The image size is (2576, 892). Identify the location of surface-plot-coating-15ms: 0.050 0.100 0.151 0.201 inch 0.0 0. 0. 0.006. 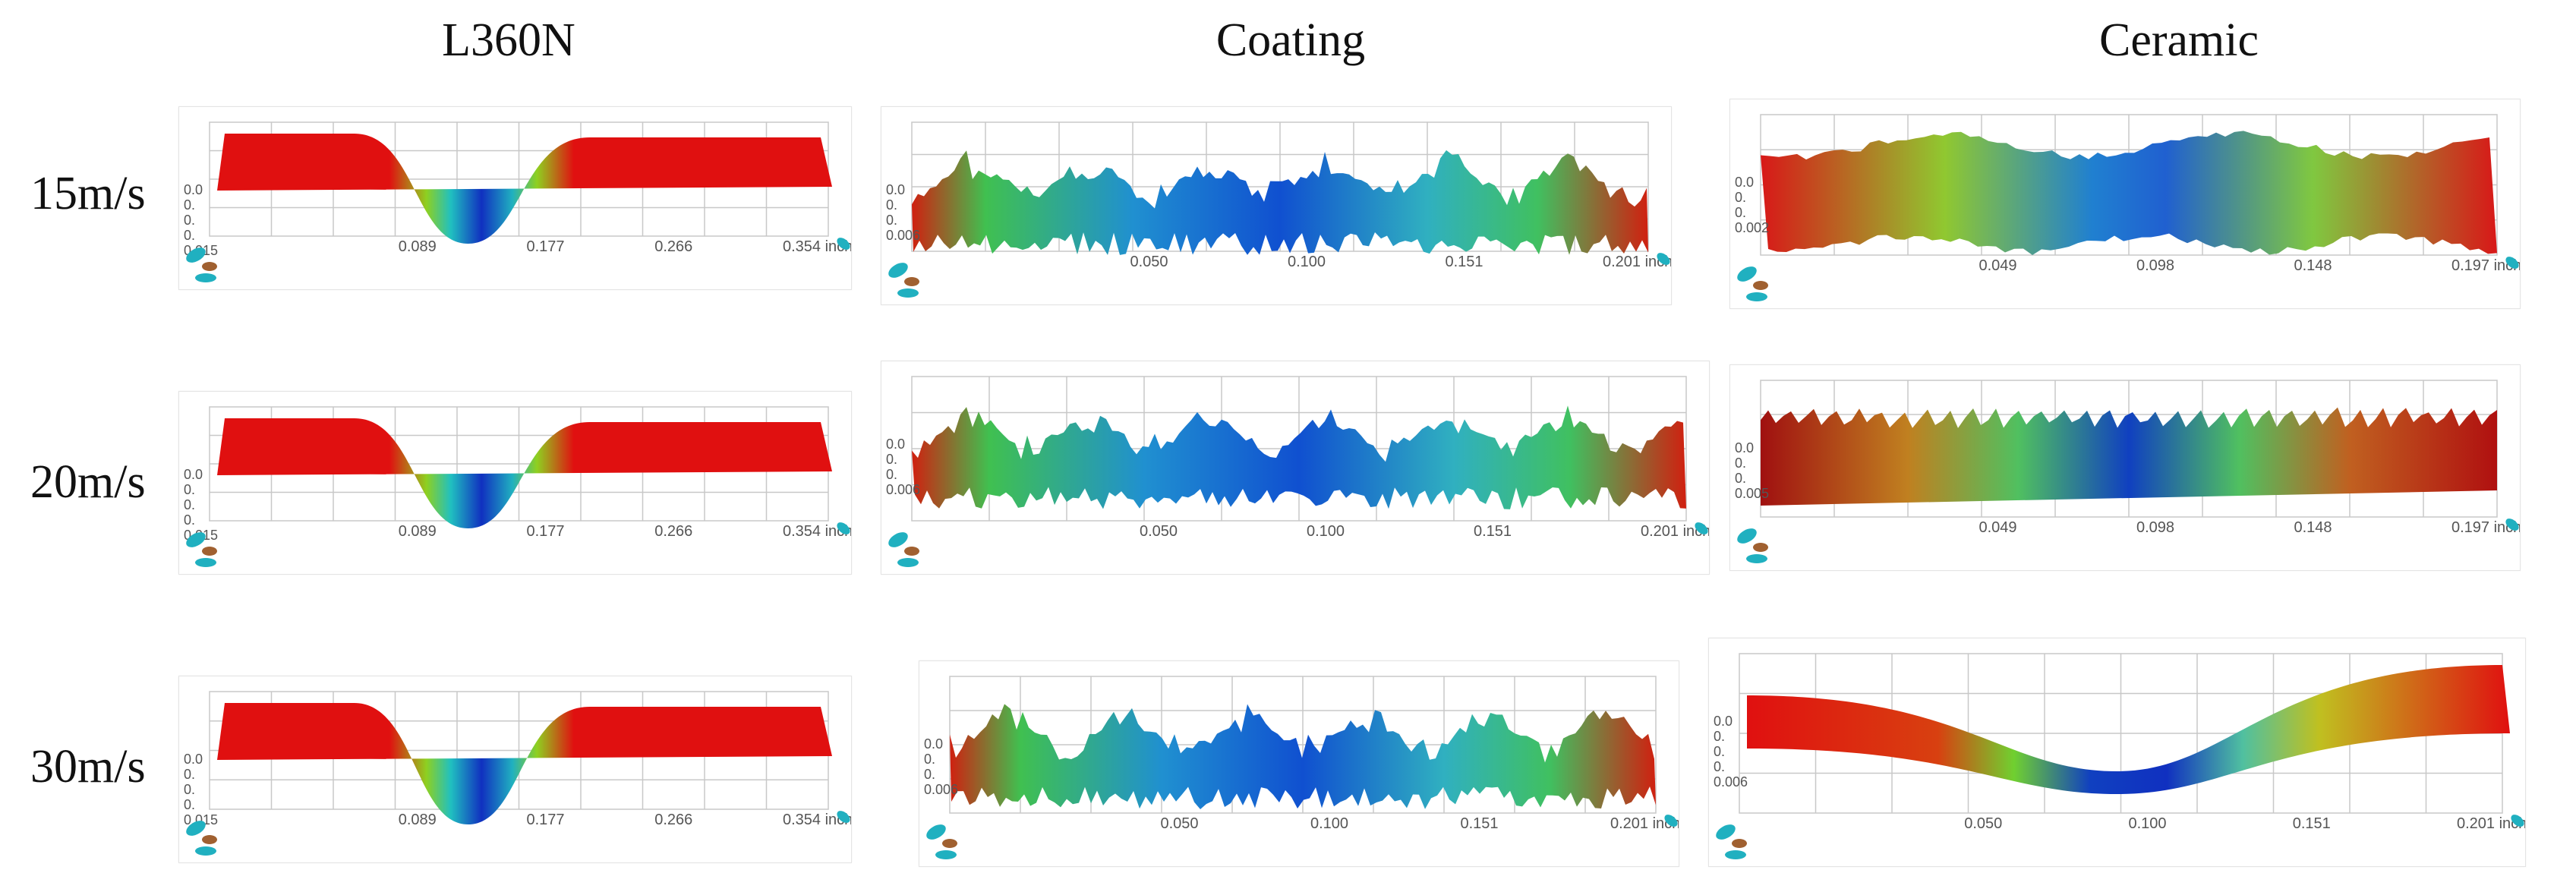
(1276, 205).